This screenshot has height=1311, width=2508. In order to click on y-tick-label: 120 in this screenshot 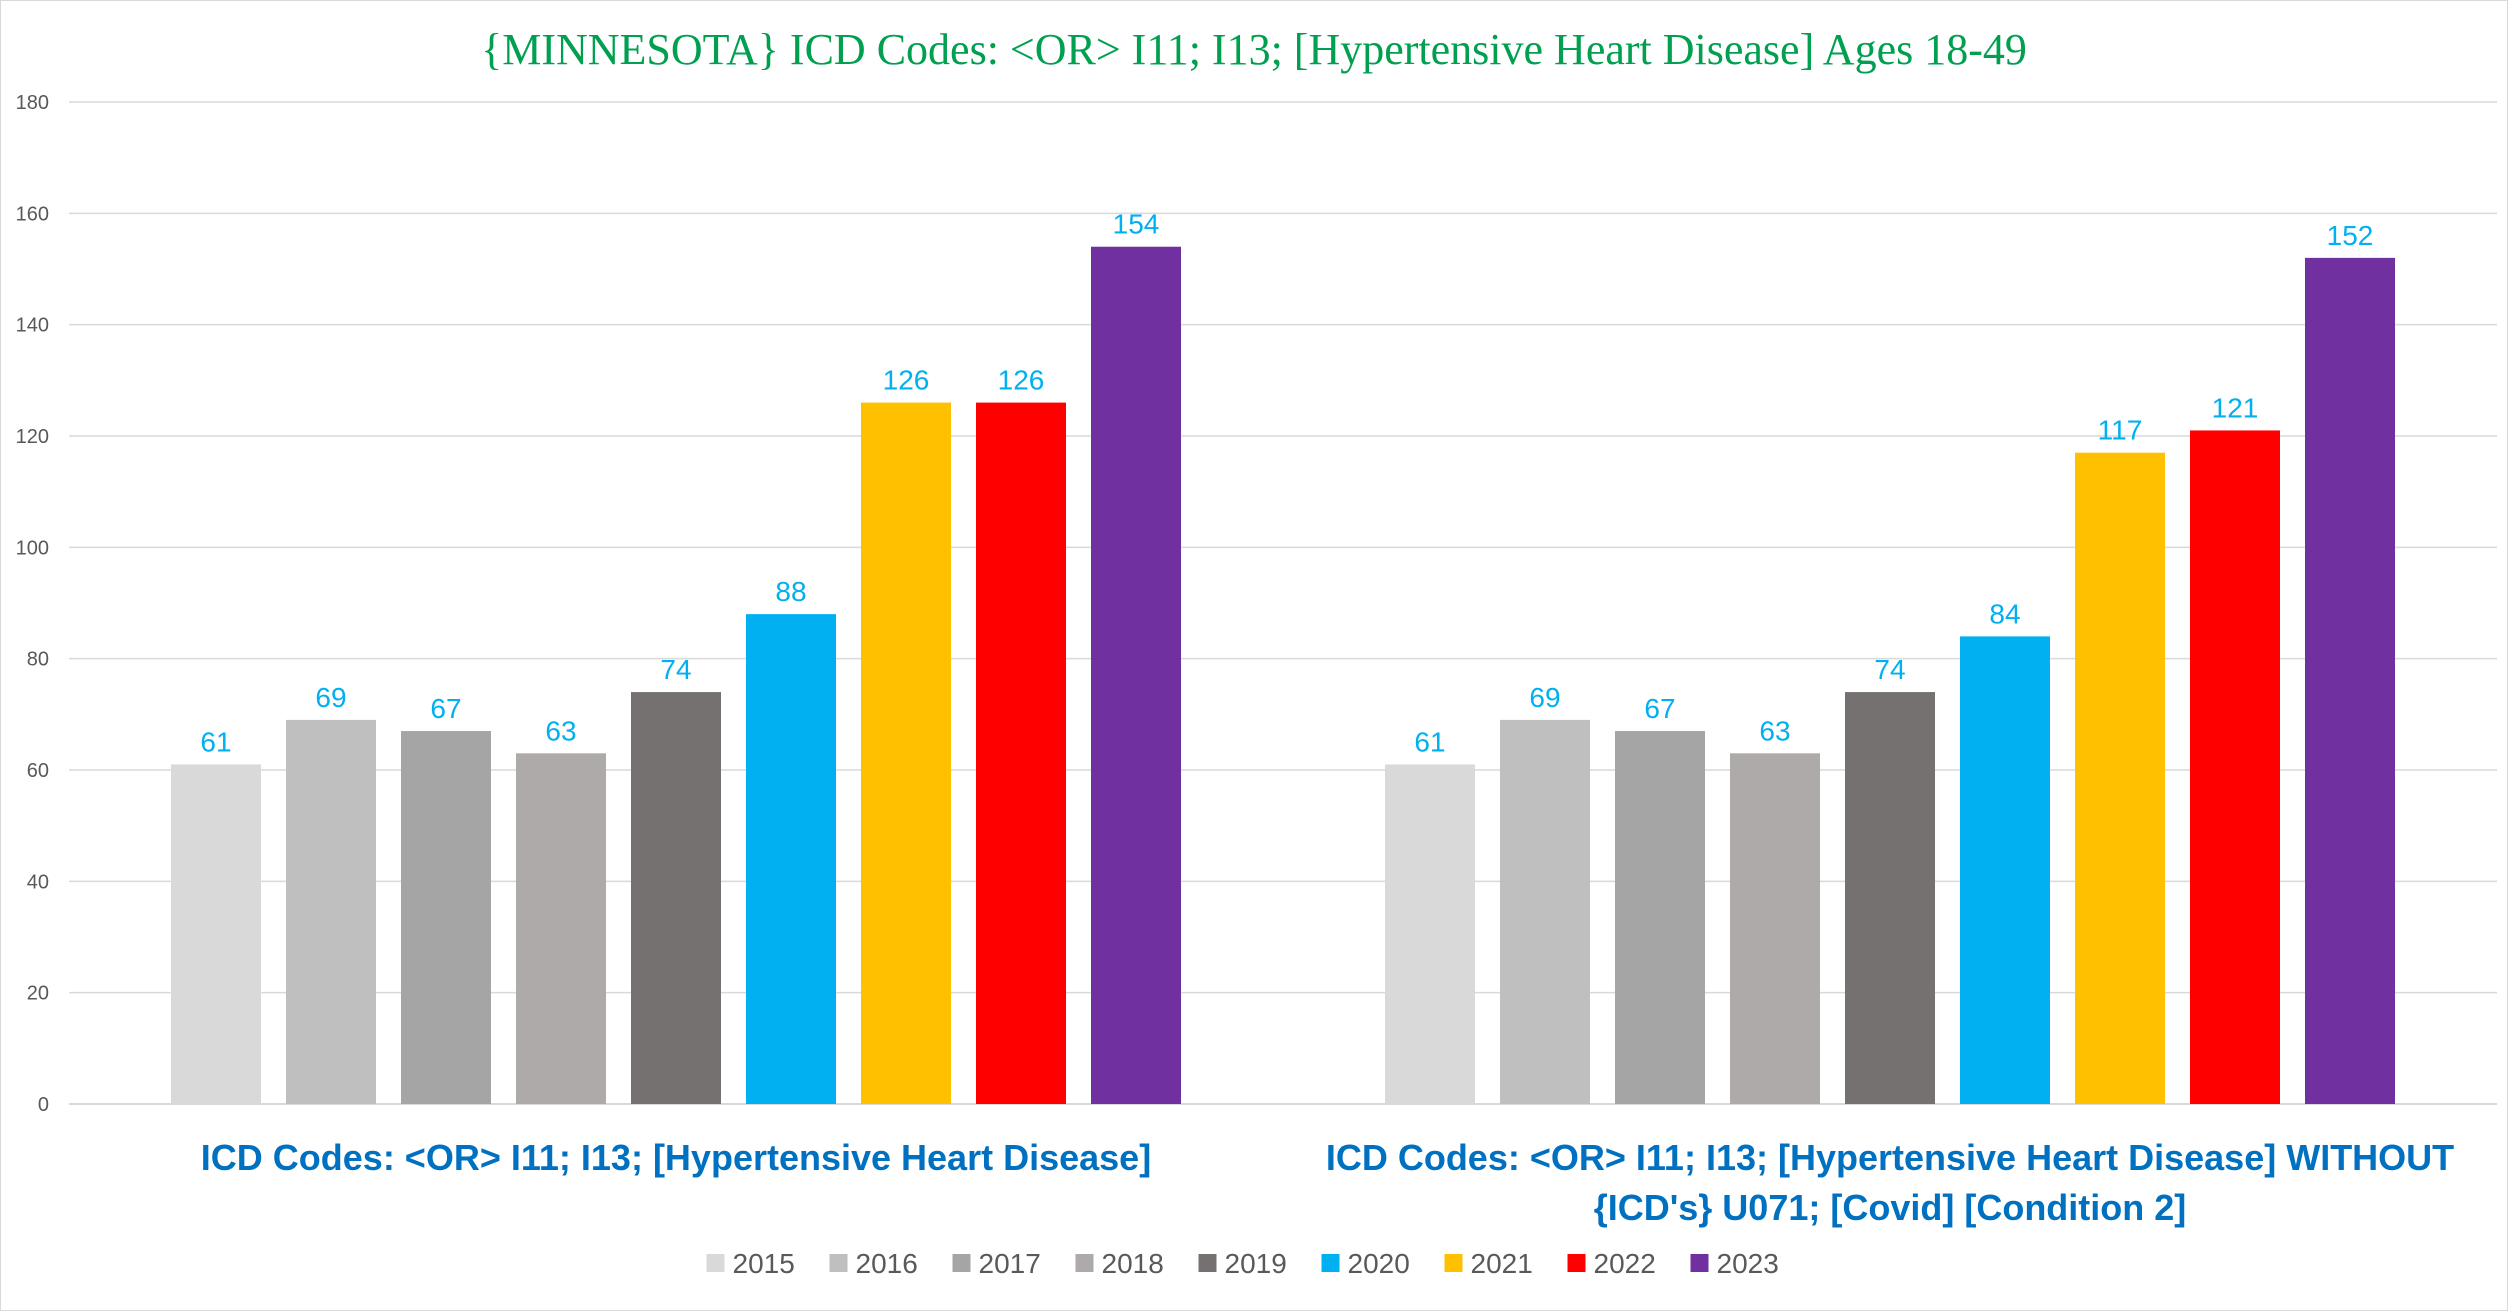, I will do `click(32, 437)`.